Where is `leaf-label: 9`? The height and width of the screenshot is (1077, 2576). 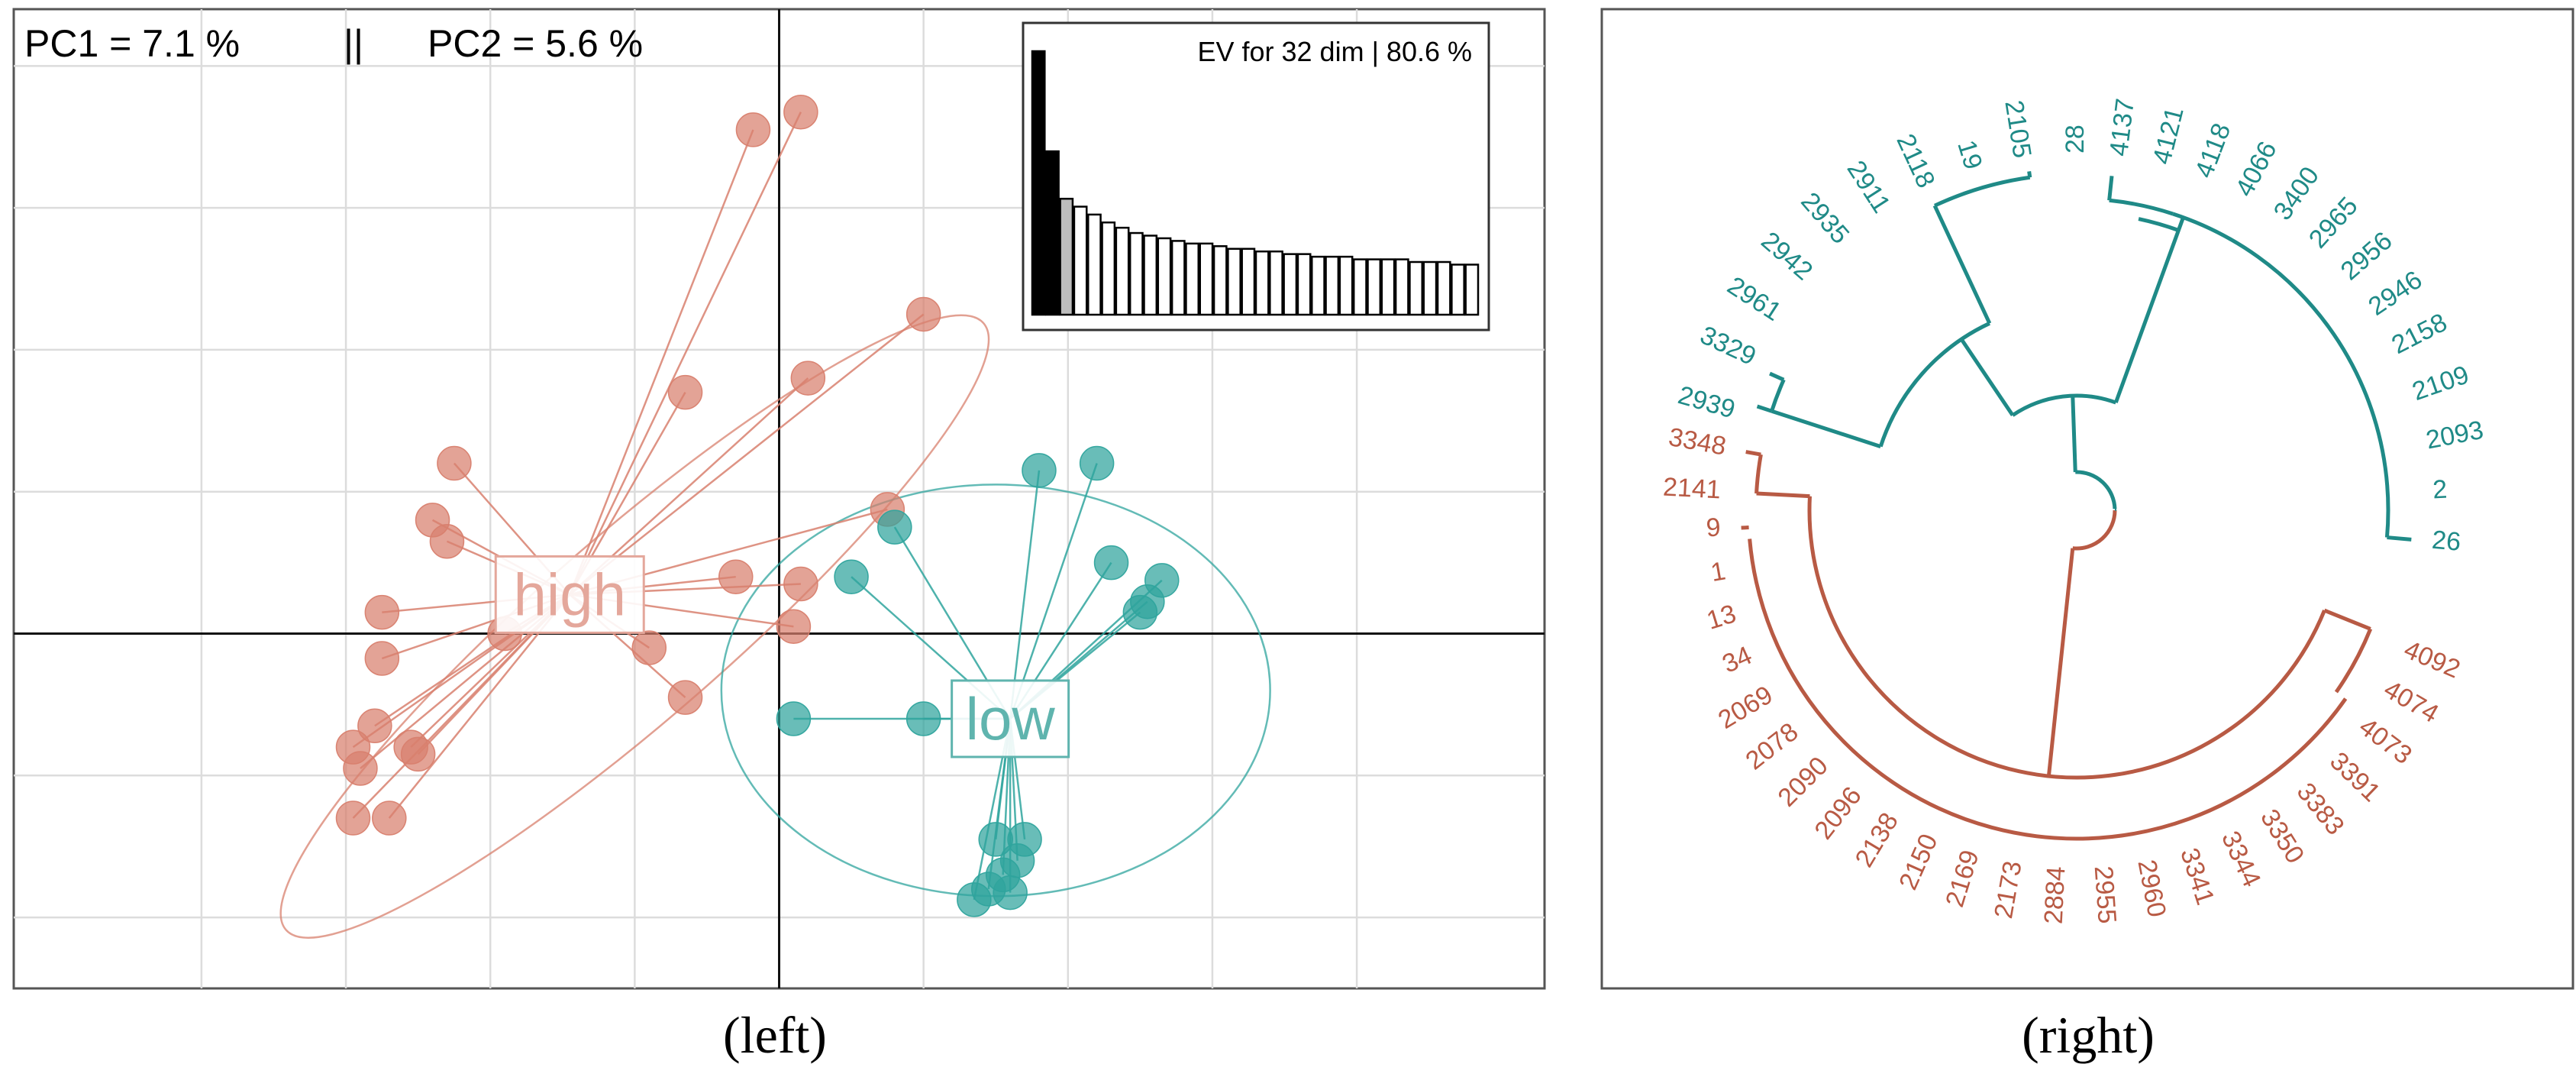
leaf-label: 9 is located at coordinates (1714, 527).